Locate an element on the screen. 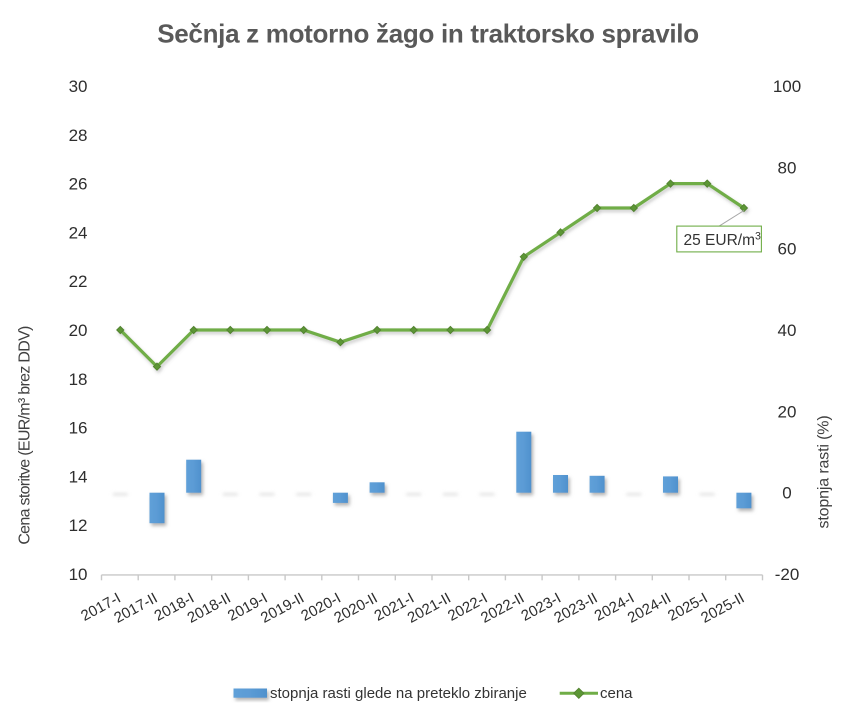 This screenshot has height=720, width=856. svg-text: 60 is located at coordinates (787, 249).